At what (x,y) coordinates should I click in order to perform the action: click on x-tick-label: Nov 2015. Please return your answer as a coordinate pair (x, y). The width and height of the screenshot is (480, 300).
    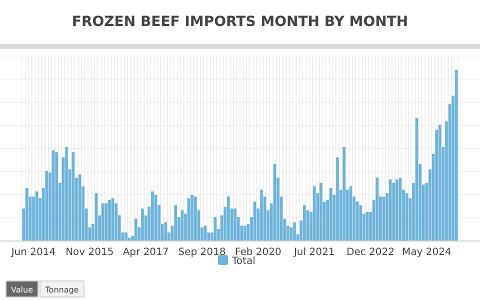
    Looking at the image, I should click on (90, 252).